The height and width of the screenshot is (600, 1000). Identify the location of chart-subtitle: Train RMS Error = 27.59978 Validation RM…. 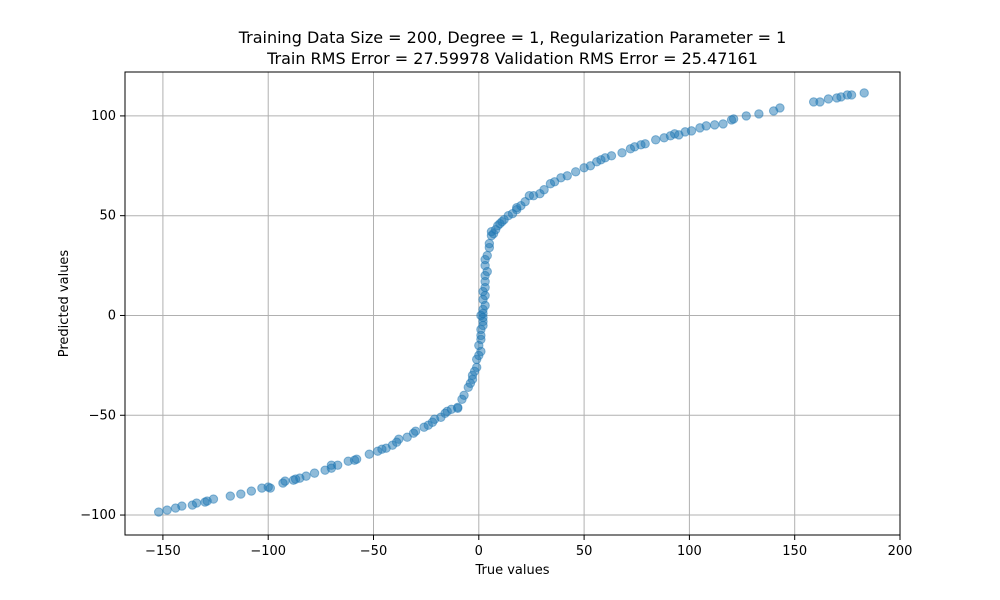
(512, 58).